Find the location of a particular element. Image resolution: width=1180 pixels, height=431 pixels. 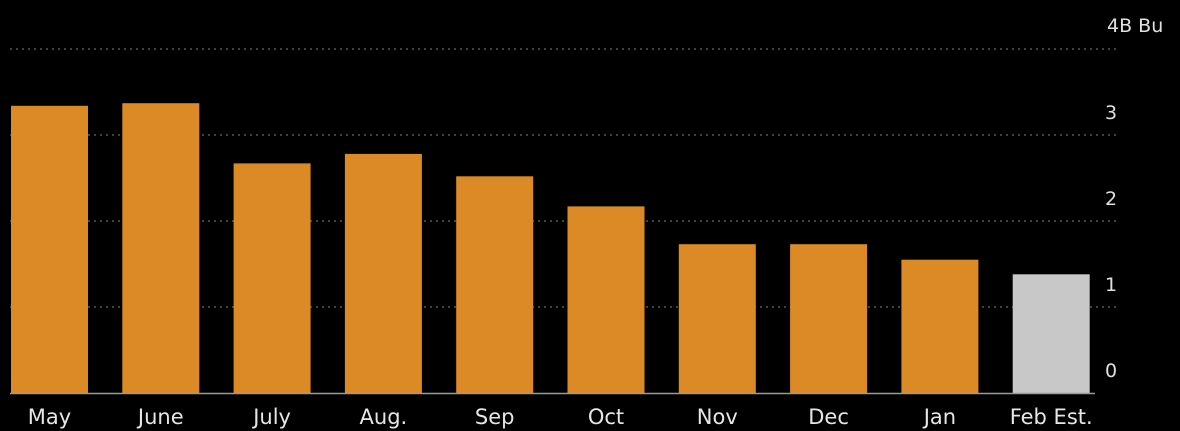

bar-aug is located at coordinates (383, 273).